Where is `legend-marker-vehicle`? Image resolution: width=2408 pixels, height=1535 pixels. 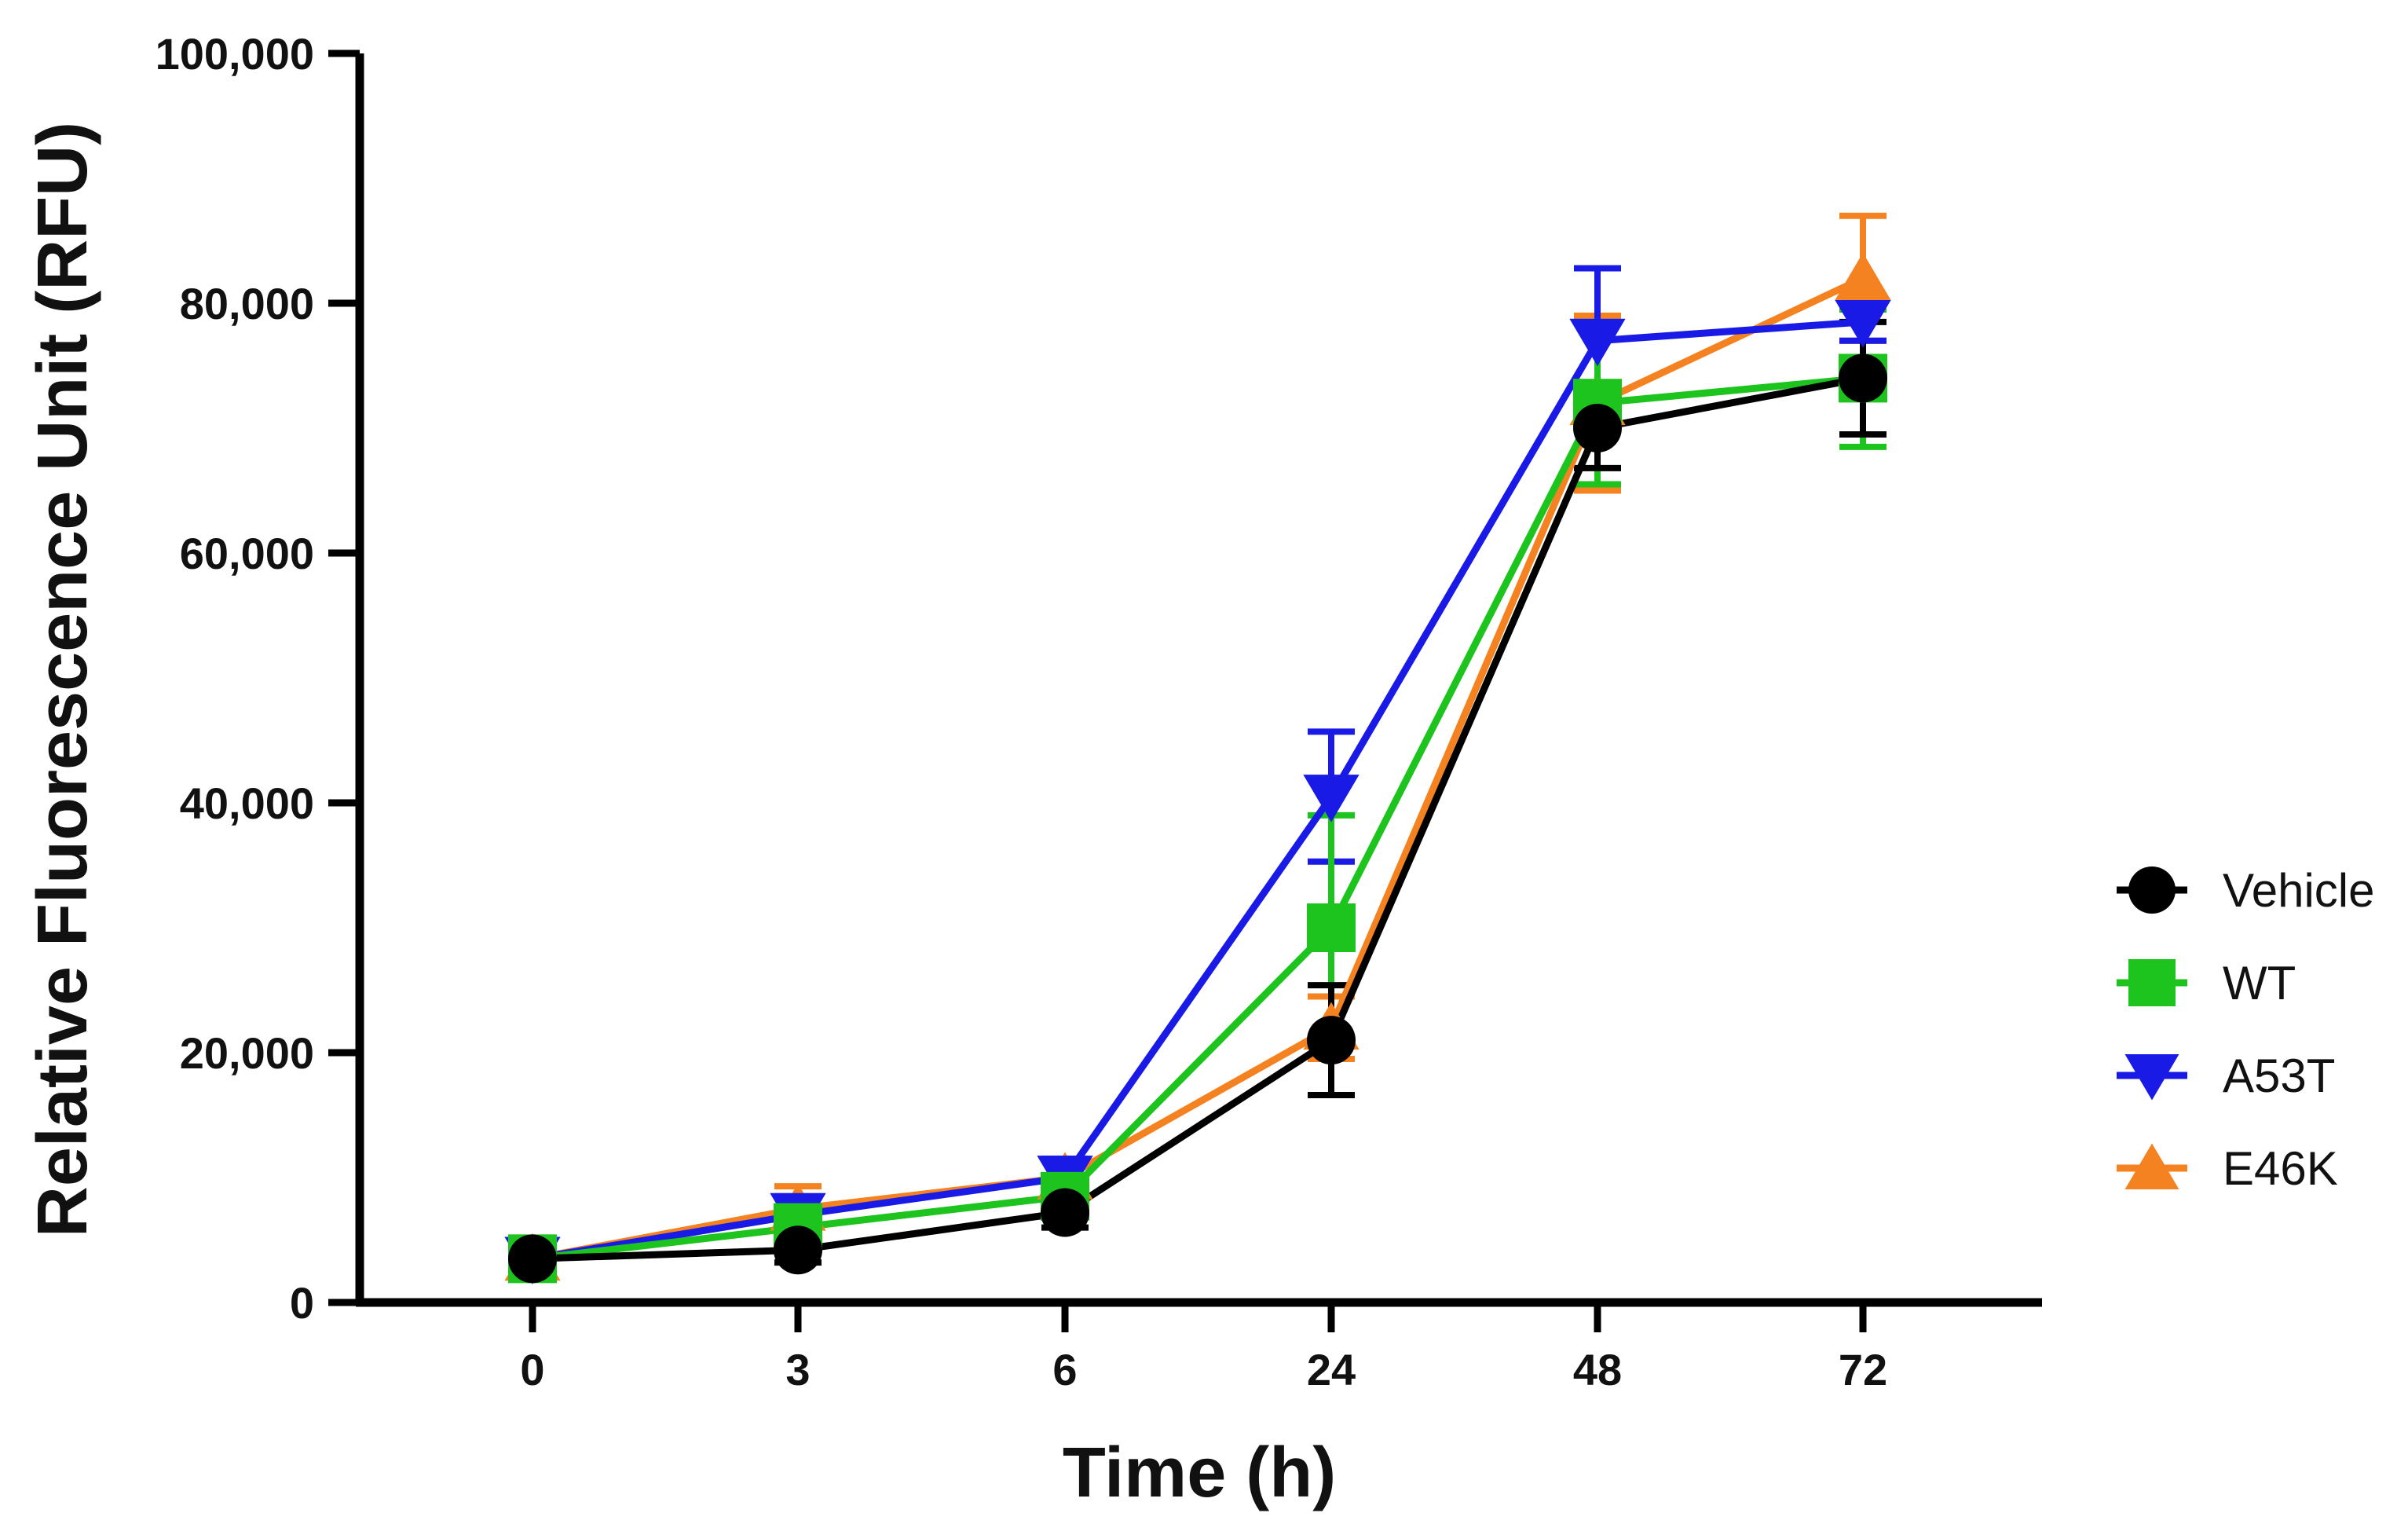
legend-marker-vehicle is located at coordinates (2152, 890).